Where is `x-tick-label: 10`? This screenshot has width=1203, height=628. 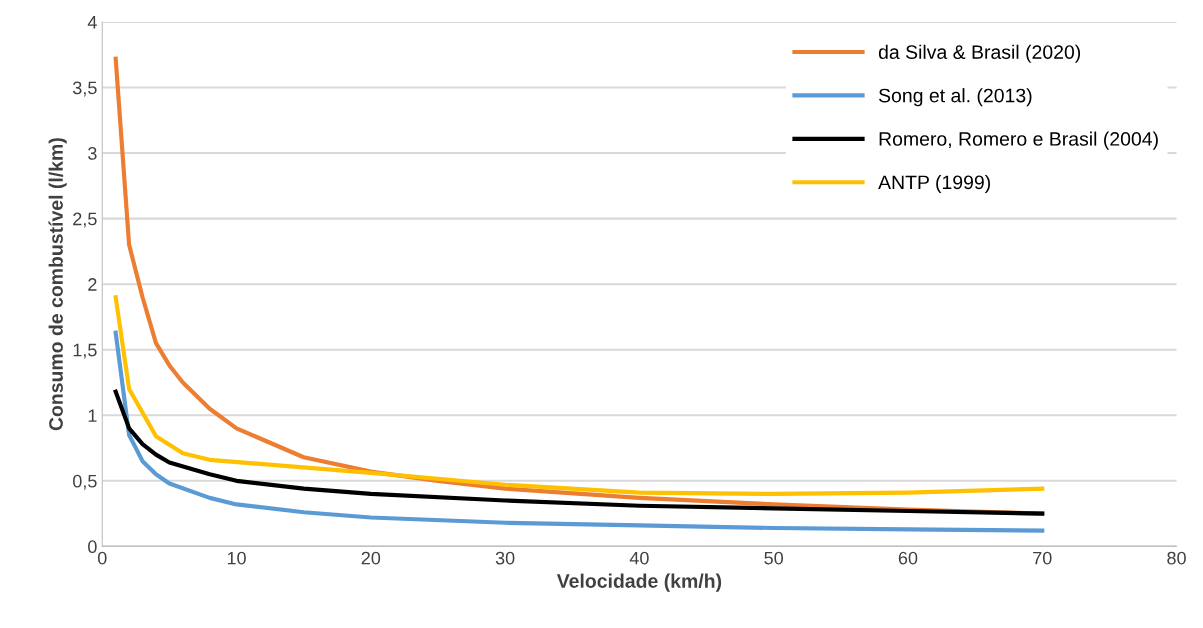 x-tick-label: 10 is located at coordinates (236, 558).